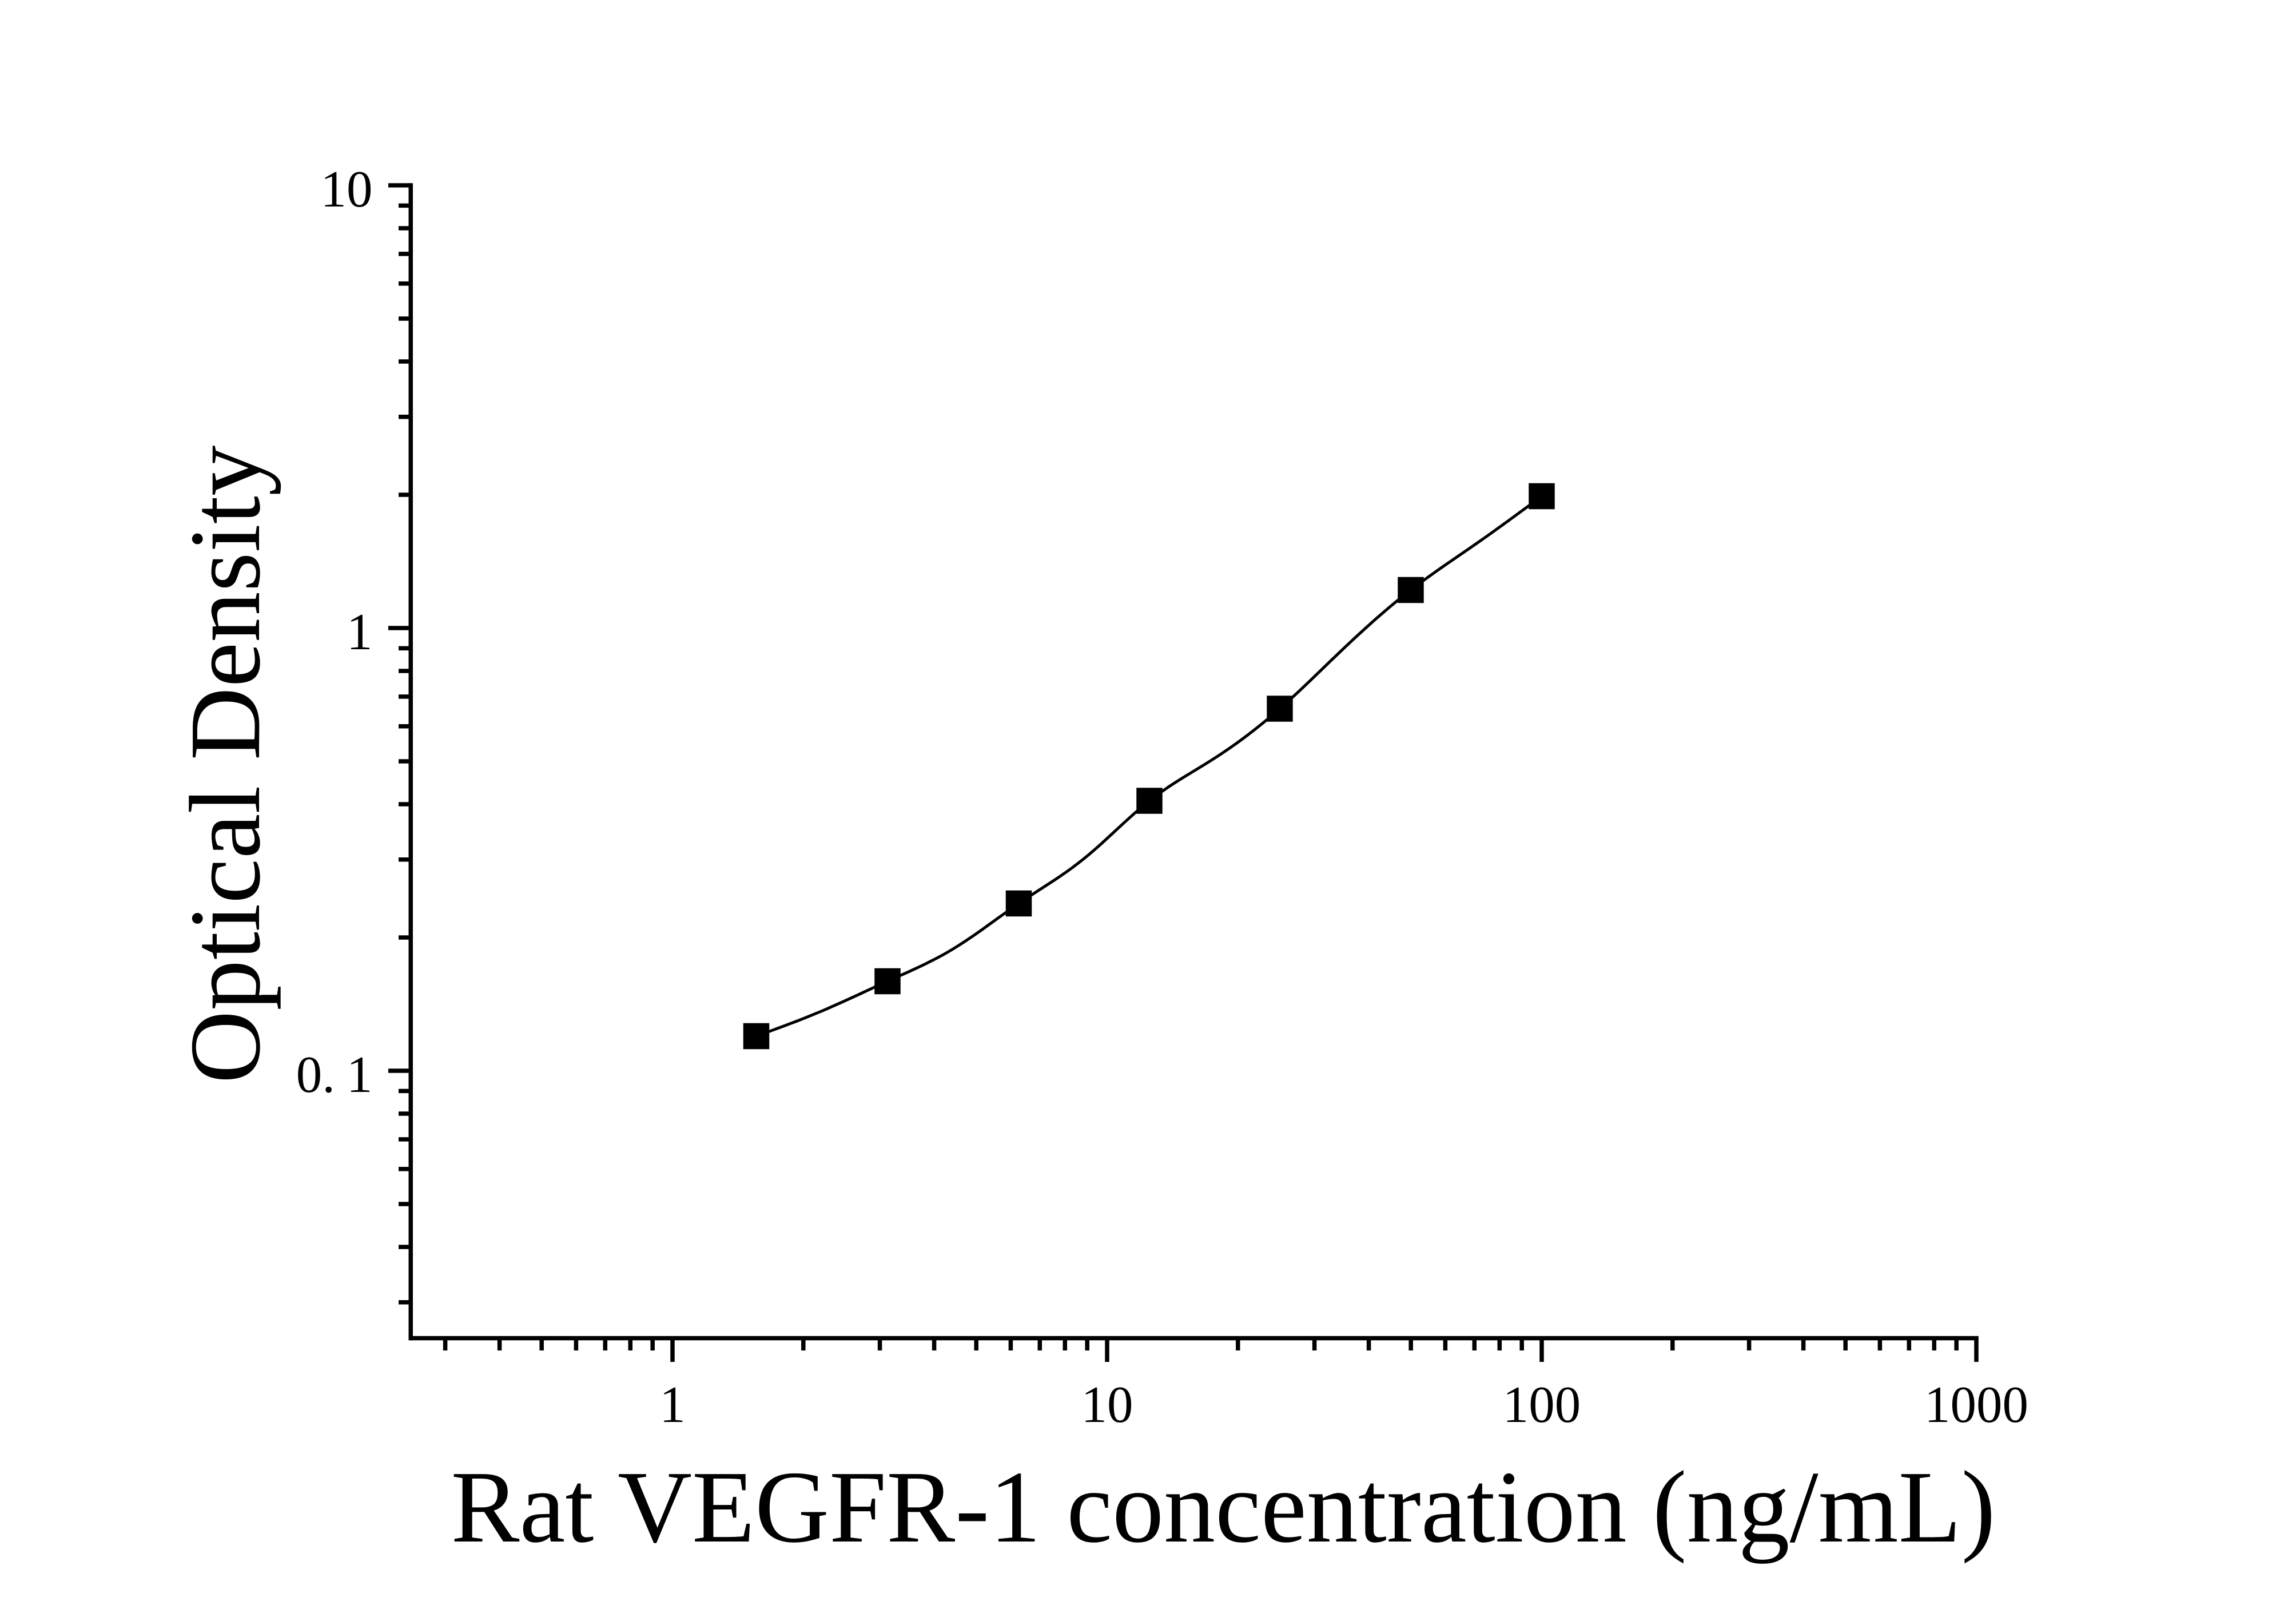 Image resolution: width=2296 pixels, height=1605 pixels. I want to click on svg-text: 1000, so click(1976, 1404).